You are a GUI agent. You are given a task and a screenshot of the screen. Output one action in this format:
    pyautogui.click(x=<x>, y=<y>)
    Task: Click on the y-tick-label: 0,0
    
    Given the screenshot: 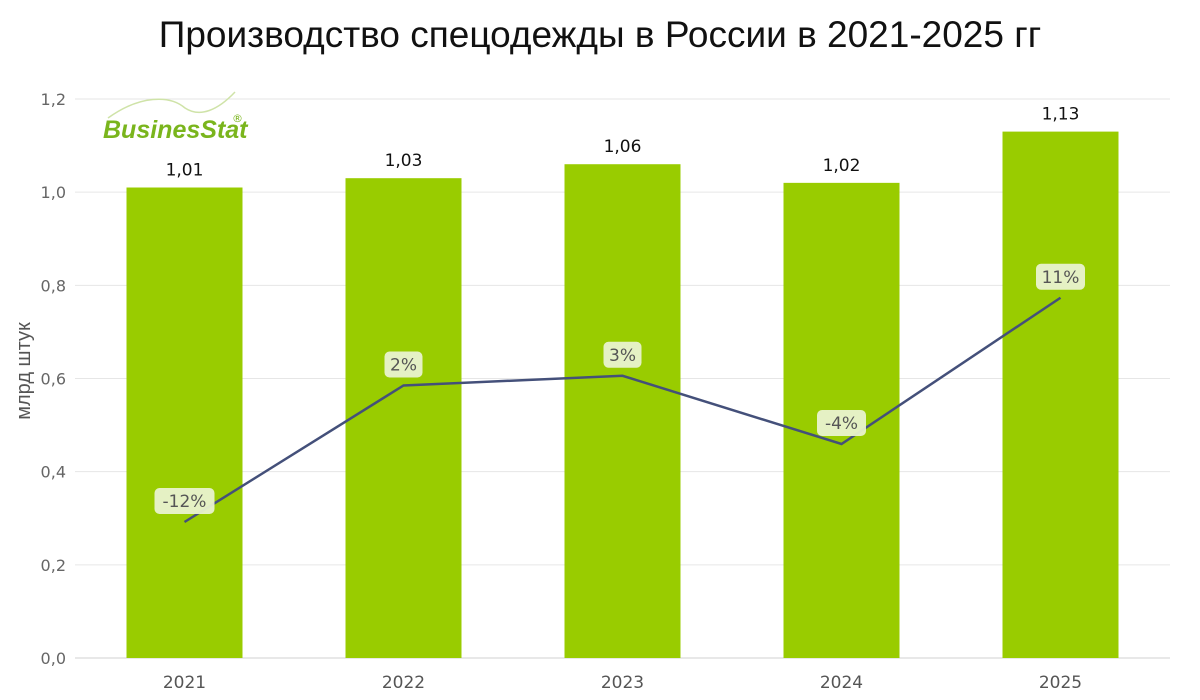 What is the action you would take?
    pyautogui.click(x=53, y=658)
    